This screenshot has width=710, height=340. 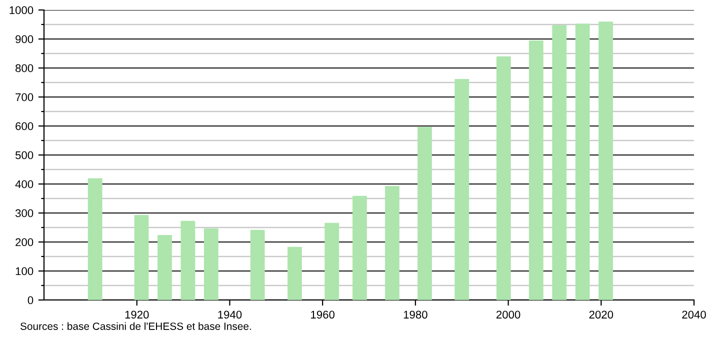 I want to click on x-tick-label: 2040, so click(x=694, y=314).